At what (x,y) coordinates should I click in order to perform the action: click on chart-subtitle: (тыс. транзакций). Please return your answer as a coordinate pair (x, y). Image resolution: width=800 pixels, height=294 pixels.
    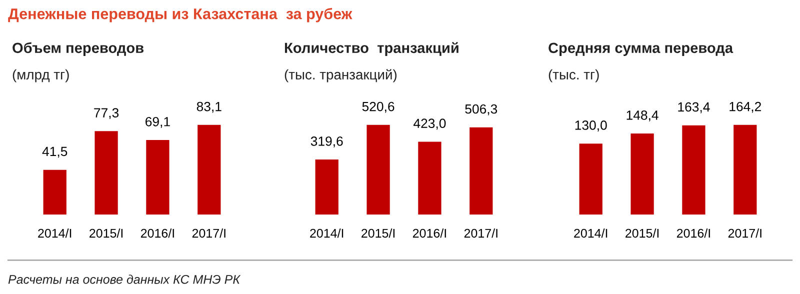
    Looking at the image, I should click on (340, 75).